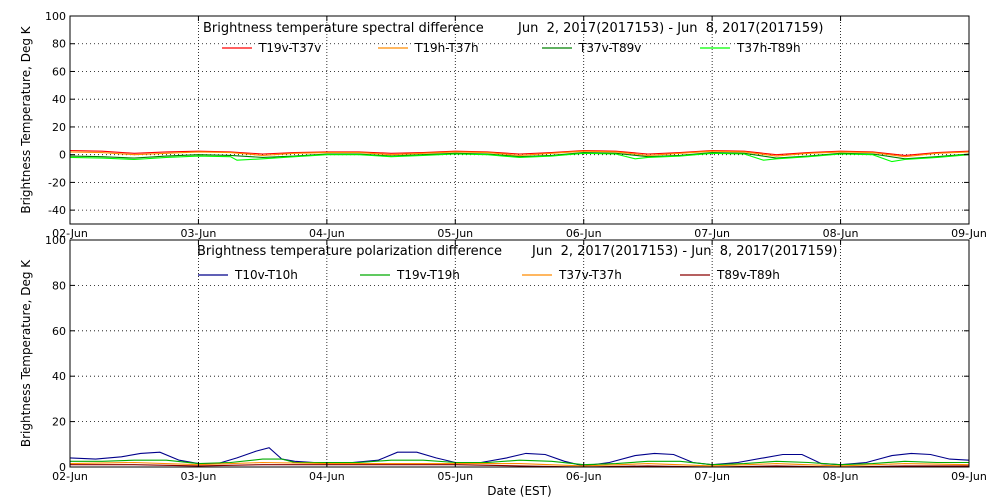  I want to click on legend-label: T19v-T37v, so click(289, 48).